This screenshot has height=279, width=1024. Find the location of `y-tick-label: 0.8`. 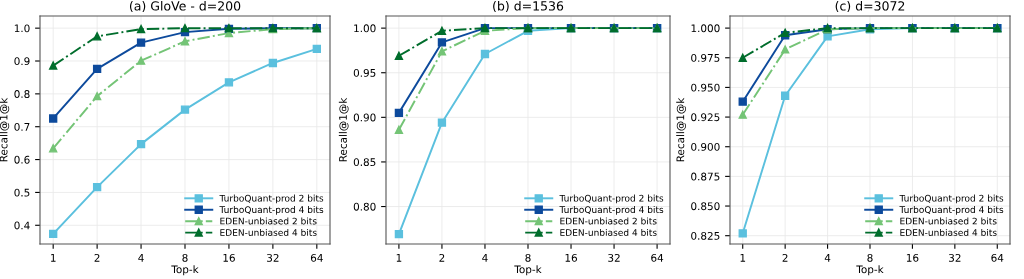

y-tick-label: 0.8 is located at coordinates (22, 94).